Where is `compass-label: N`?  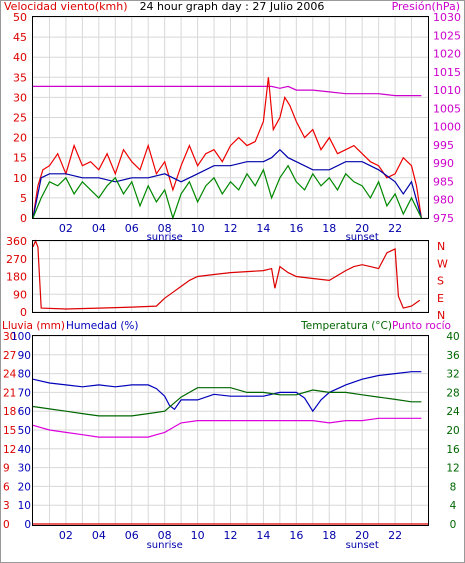 compass-label: N is located at coordinates (441, 315).